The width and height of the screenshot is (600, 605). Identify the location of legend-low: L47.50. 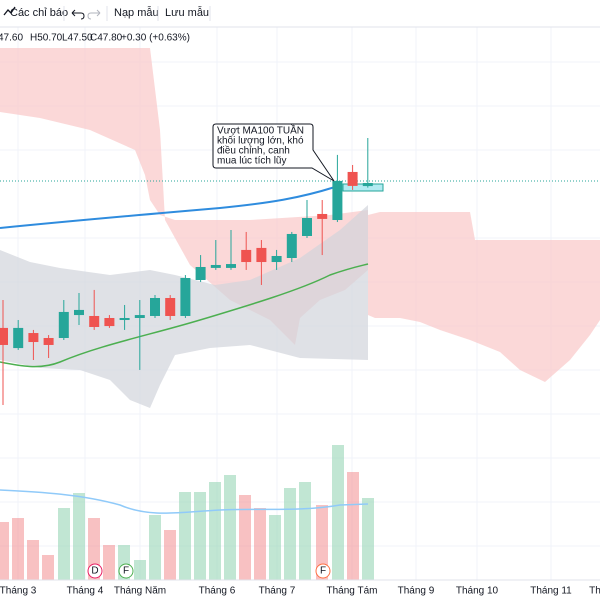
(77, 38).